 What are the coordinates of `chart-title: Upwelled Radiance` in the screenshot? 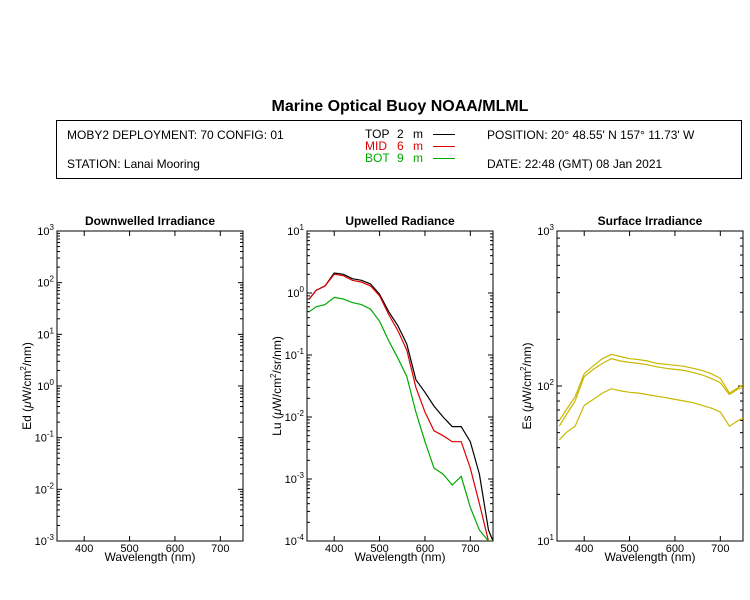 It's located at (400, 221).